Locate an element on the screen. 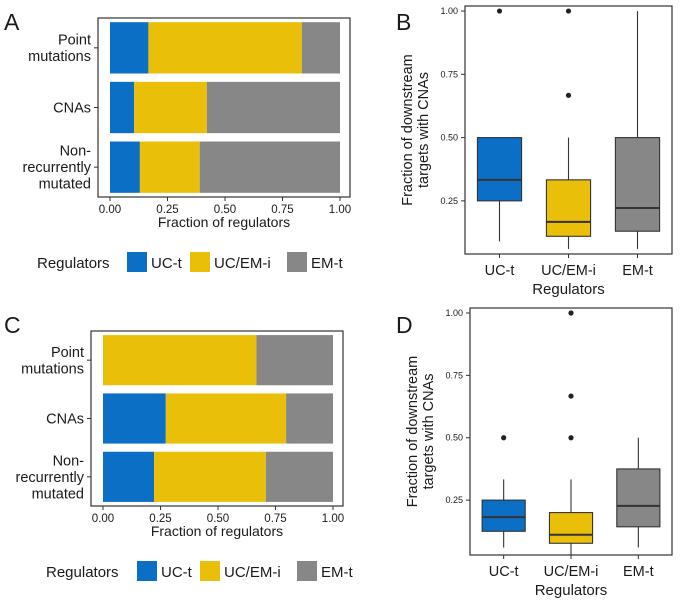 Image resolution: width=681 pixels, height=607 pixels. panel-a-label: A is located at coordinates (12, 22).